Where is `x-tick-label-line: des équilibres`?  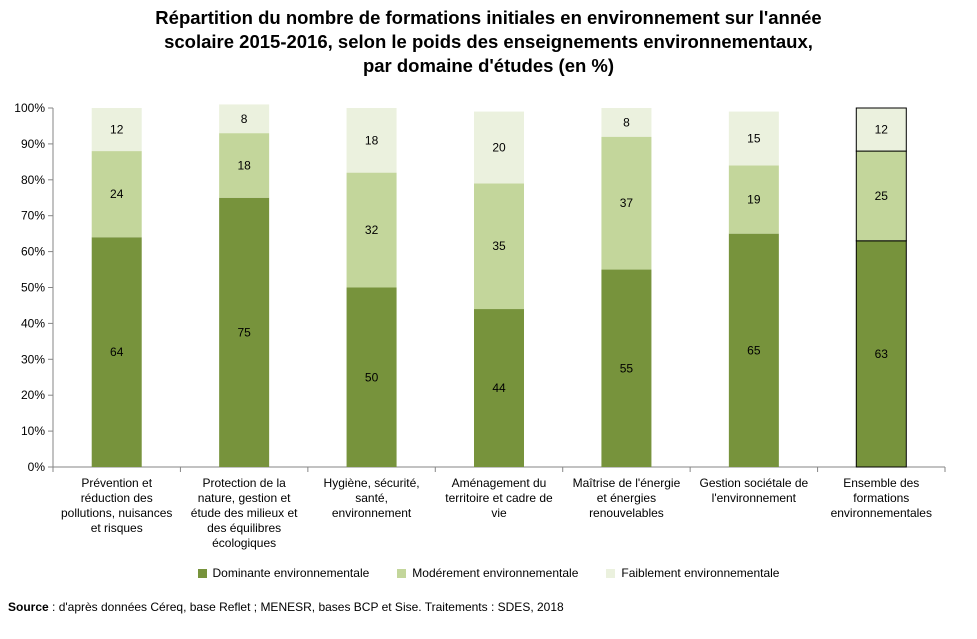
x-tick-label-line: des équilibres is located at coordinates (244, 528).